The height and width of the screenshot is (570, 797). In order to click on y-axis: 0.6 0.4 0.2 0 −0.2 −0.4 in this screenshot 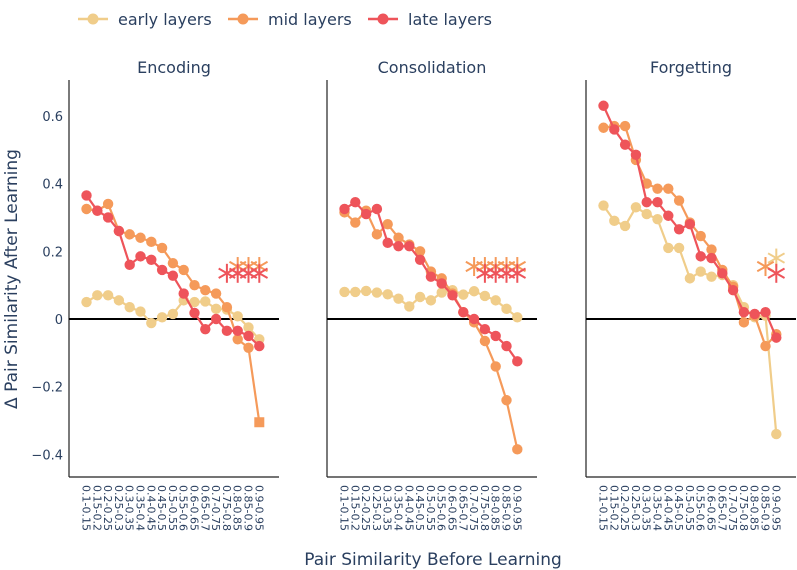, I will do `click(47, 286)`.